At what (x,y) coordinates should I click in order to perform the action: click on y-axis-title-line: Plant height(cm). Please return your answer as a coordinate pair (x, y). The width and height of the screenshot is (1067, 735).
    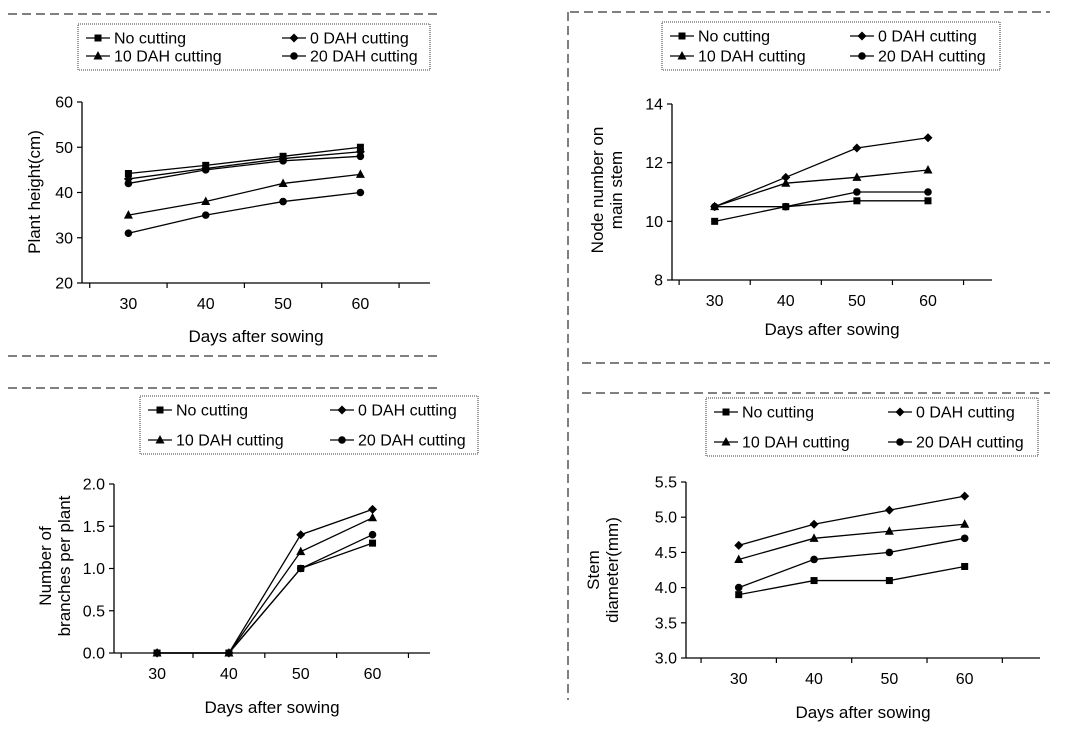
    Looking at the image, I should click on (34, 192).